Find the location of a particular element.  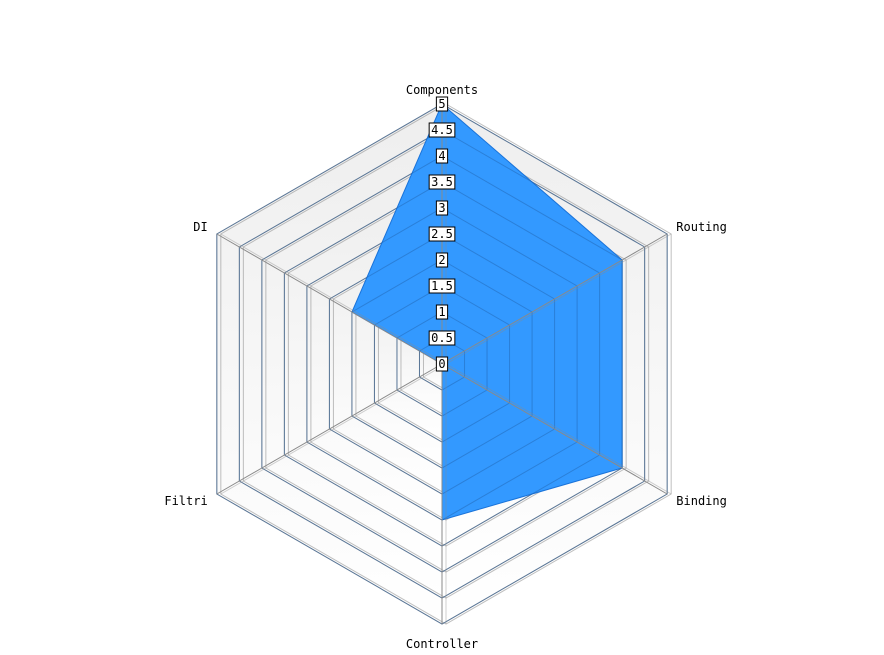

tick-label-group: 4 is located at coordinates (442, 156).